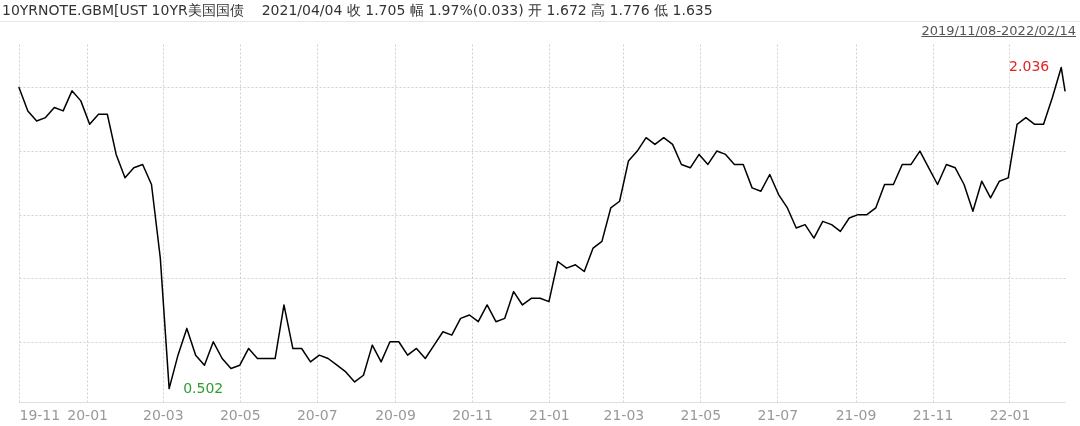 Image resolution: width=1080 pixels, height=426 pixels. I want to click on text: 2019/11/08-2022/02/14, so click(998, 30).